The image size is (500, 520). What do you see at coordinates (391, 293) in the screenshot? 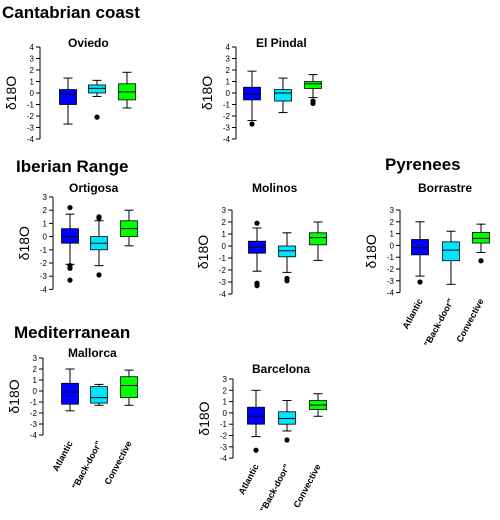
I see `y-tick-label: -4` at bounding box center [391, 293].